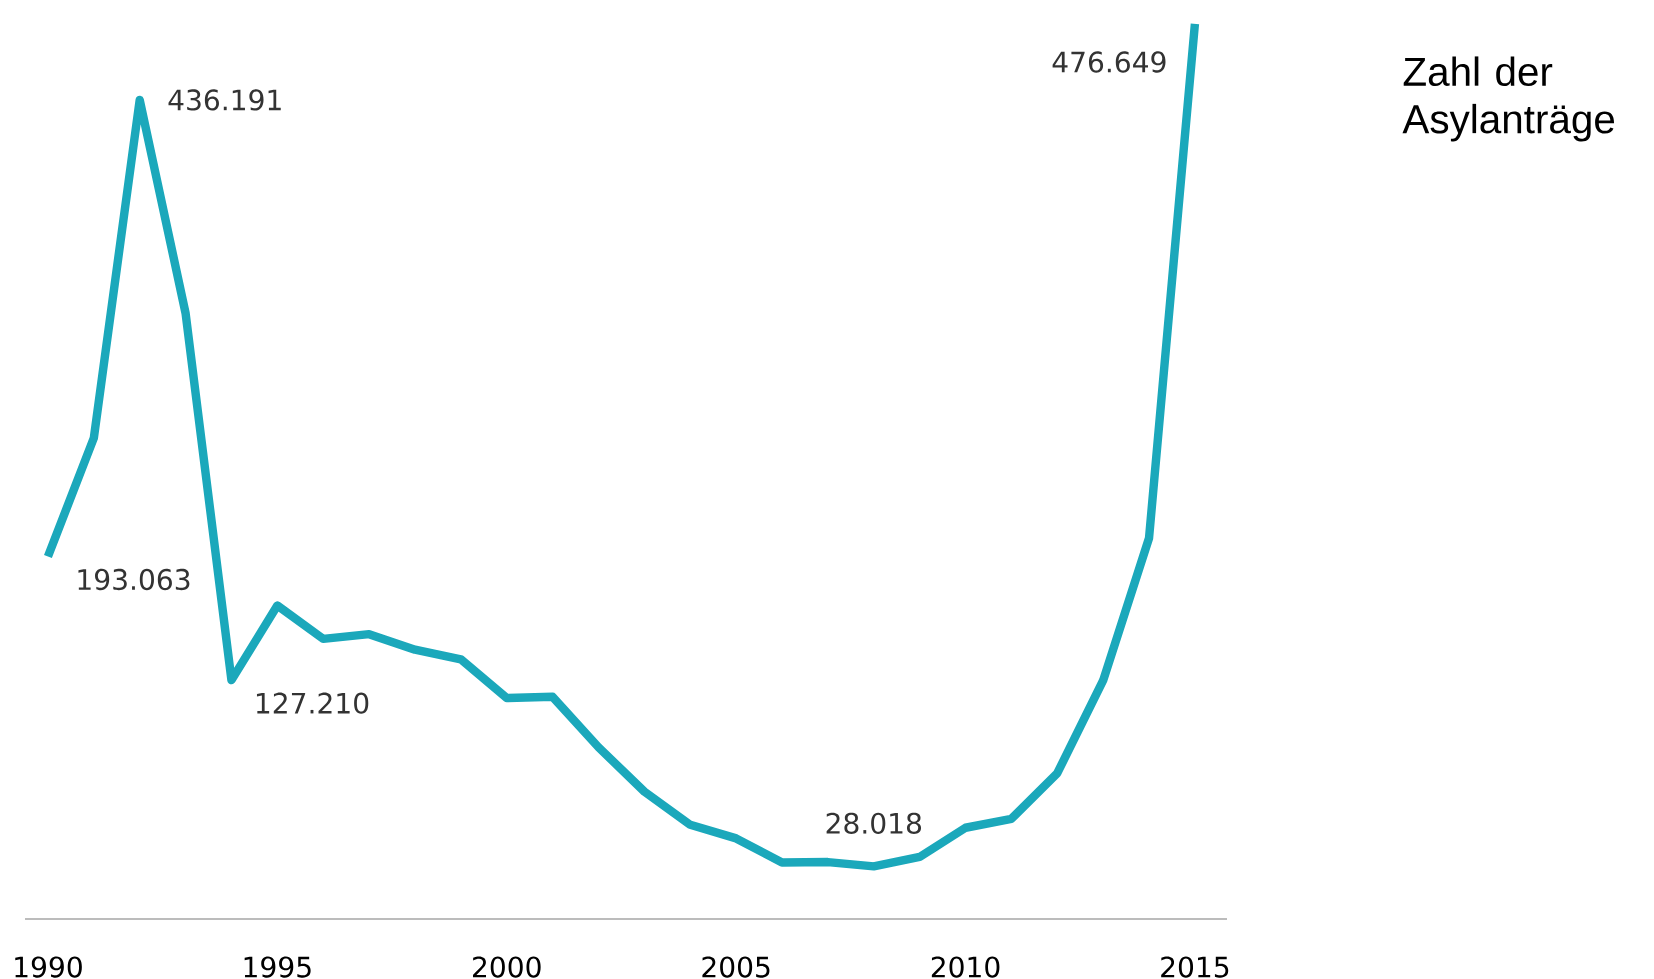 The width and height of the screenshot is (1654, 979). What do you see at coordinates (1109, 62) in the screenshot?
I see `data-label: 476.649` at bounding box center [1109, 62].